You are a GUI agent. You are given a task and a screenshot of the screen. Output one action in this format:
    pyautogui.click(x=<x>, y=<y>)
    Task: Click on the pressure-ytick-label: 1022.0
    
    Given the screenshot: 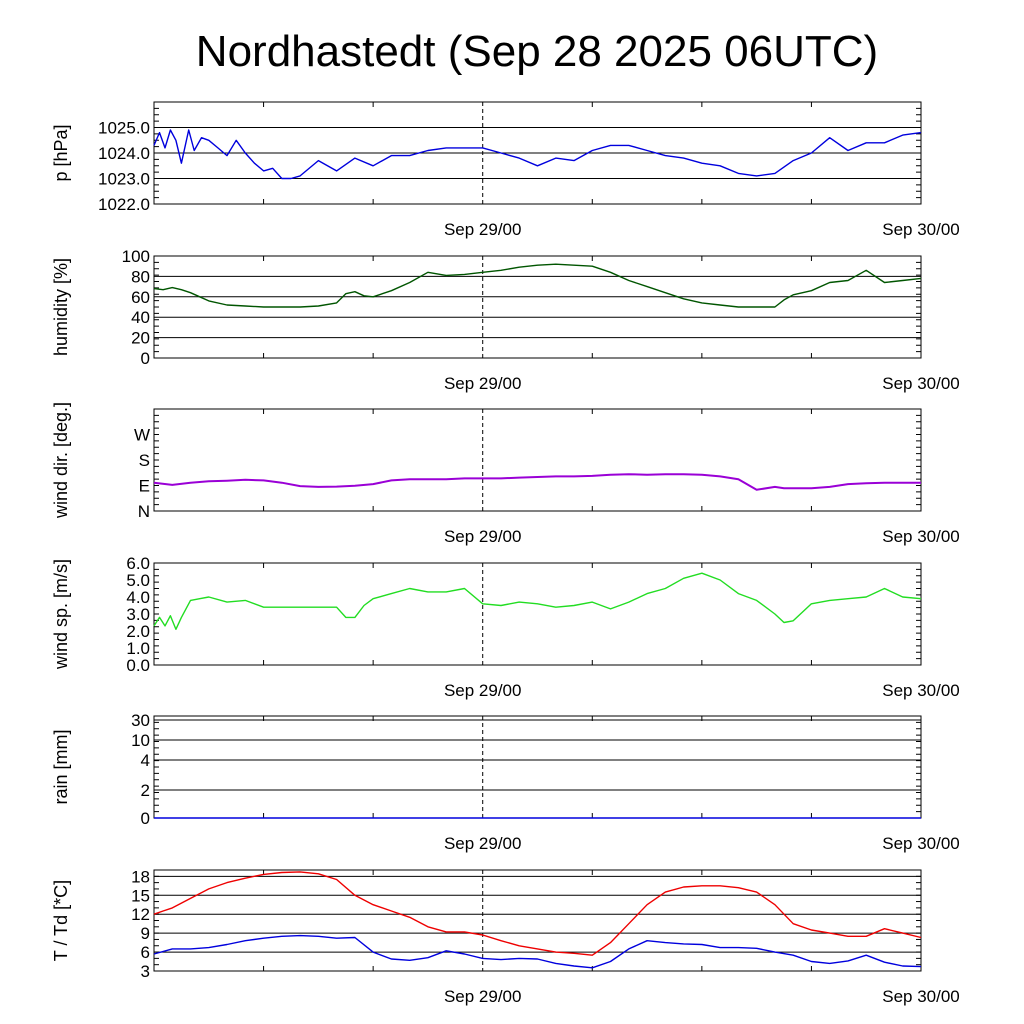 What is the action you would take?
    pyautogui.click(x=124, y=204)
    